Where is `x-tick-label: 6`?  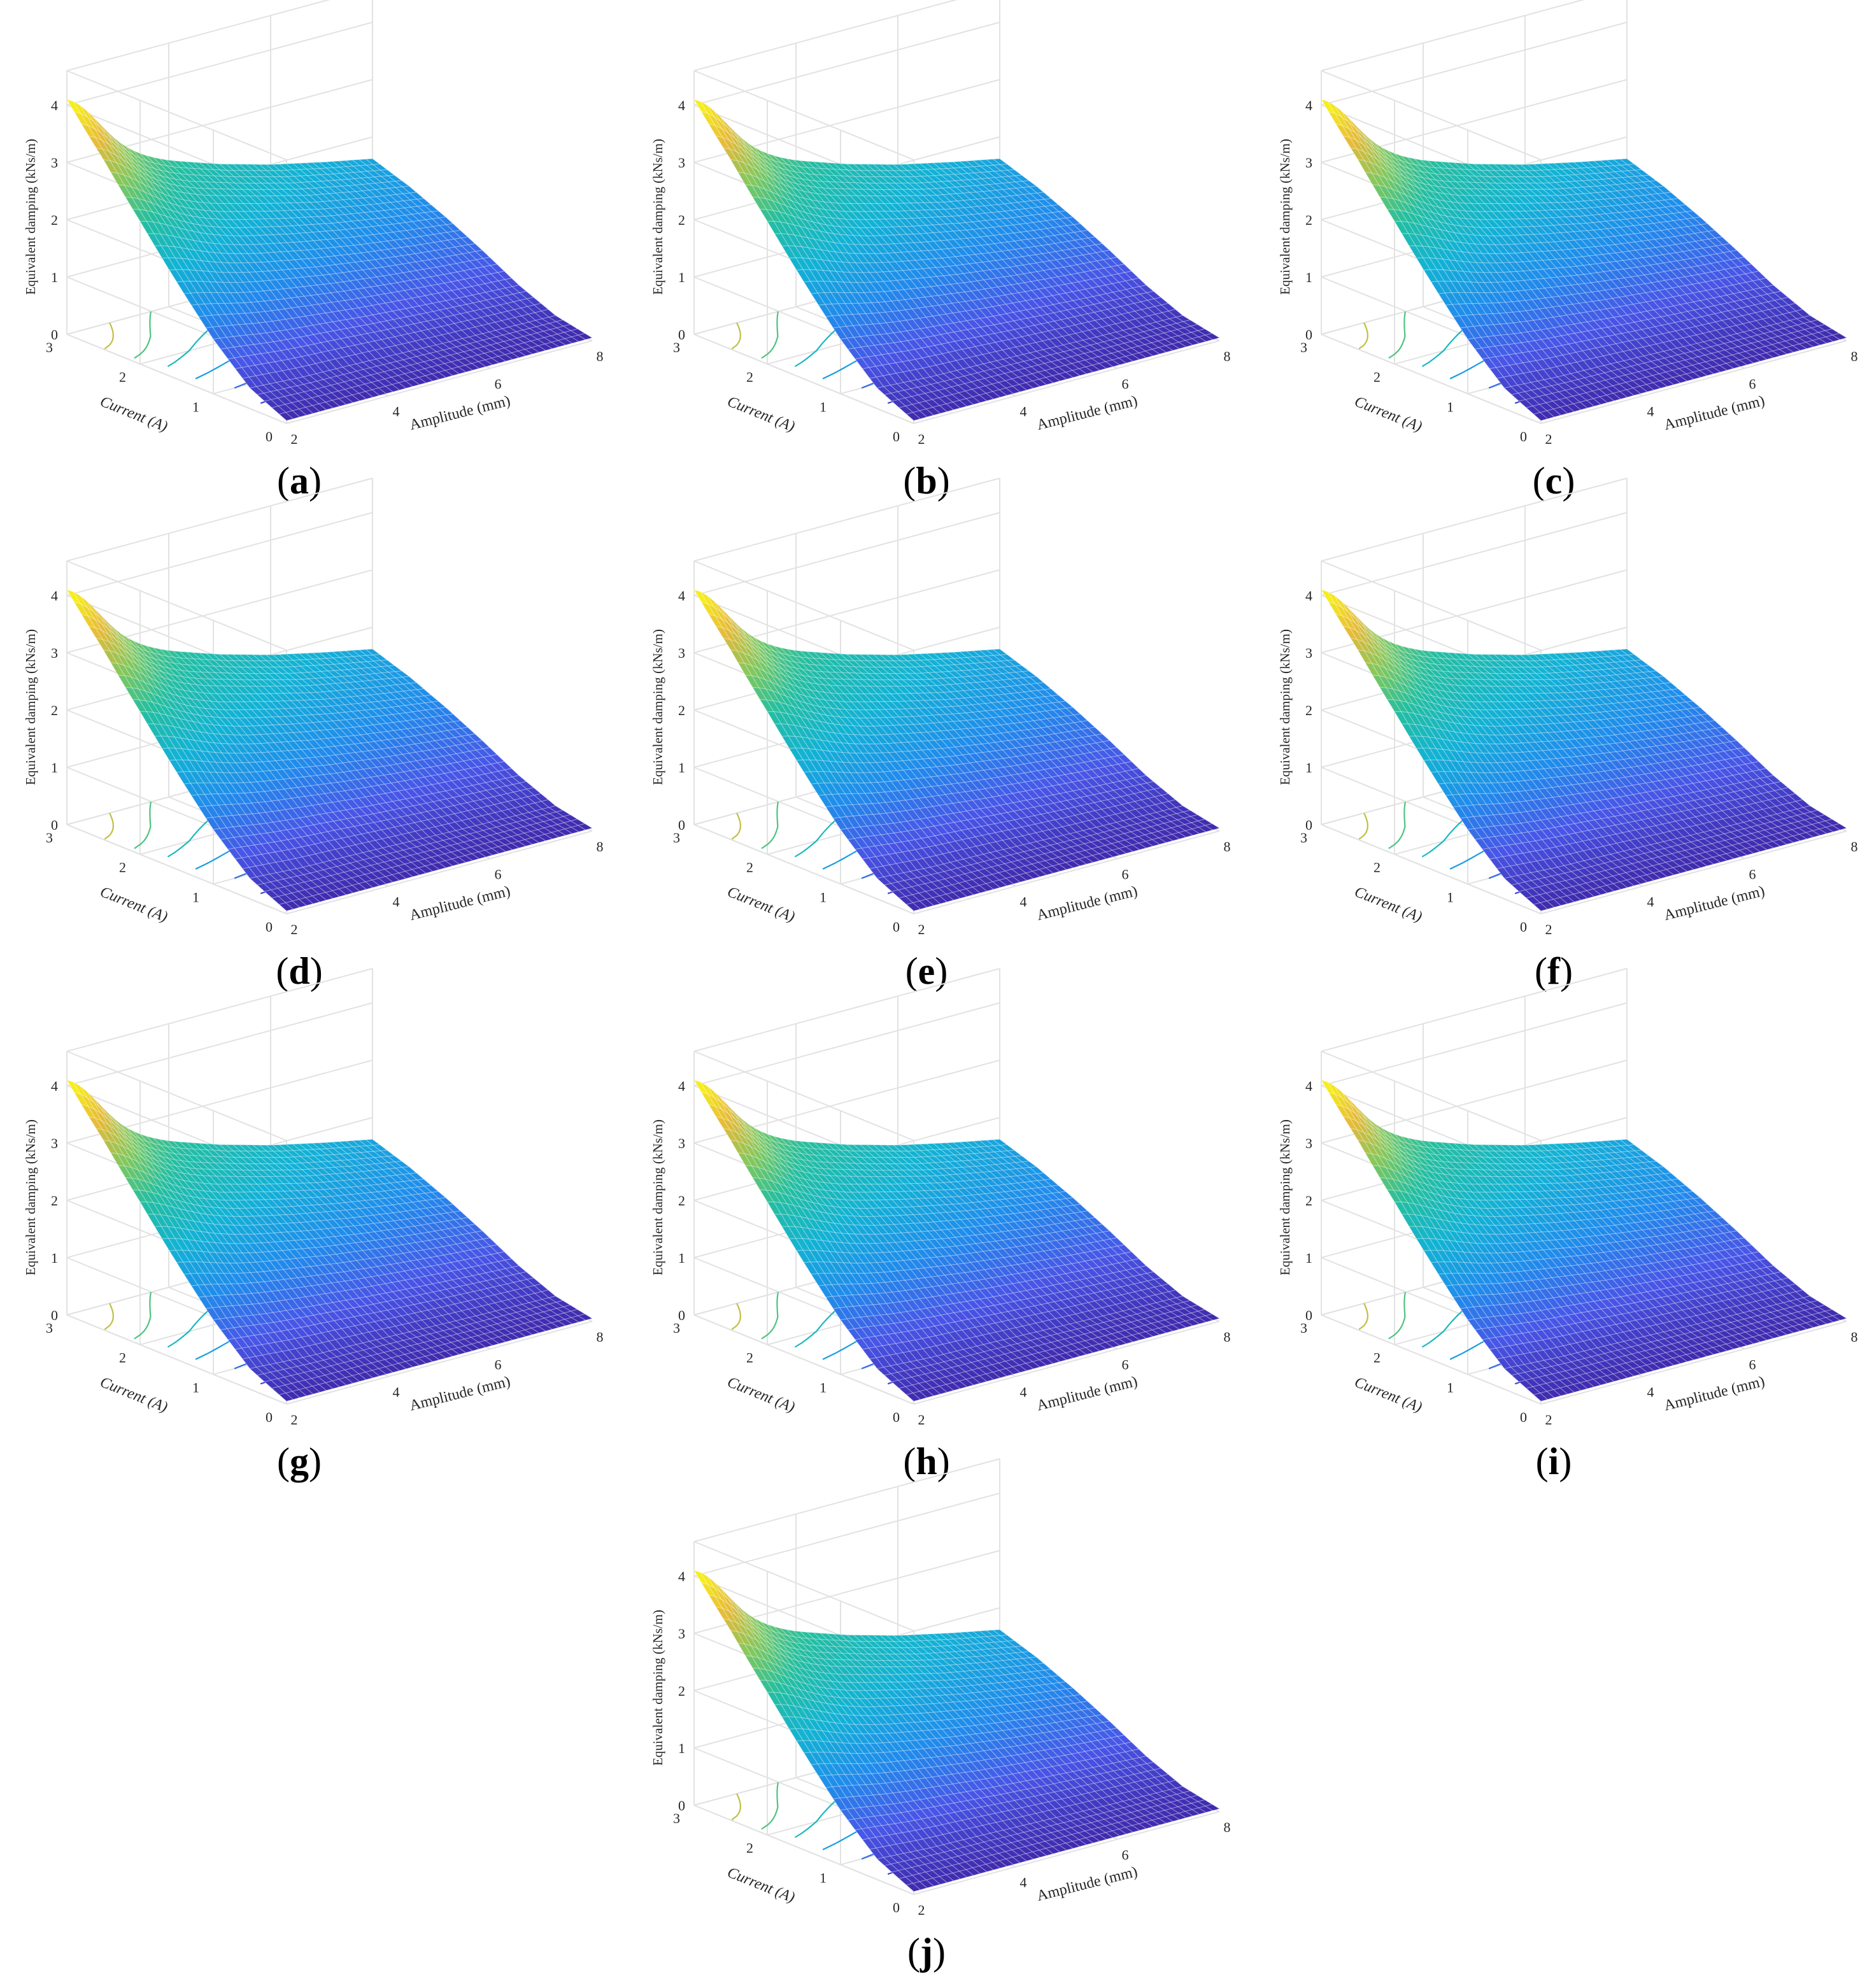
x-tick-label: 6 is located at coordinates (1125, 384).